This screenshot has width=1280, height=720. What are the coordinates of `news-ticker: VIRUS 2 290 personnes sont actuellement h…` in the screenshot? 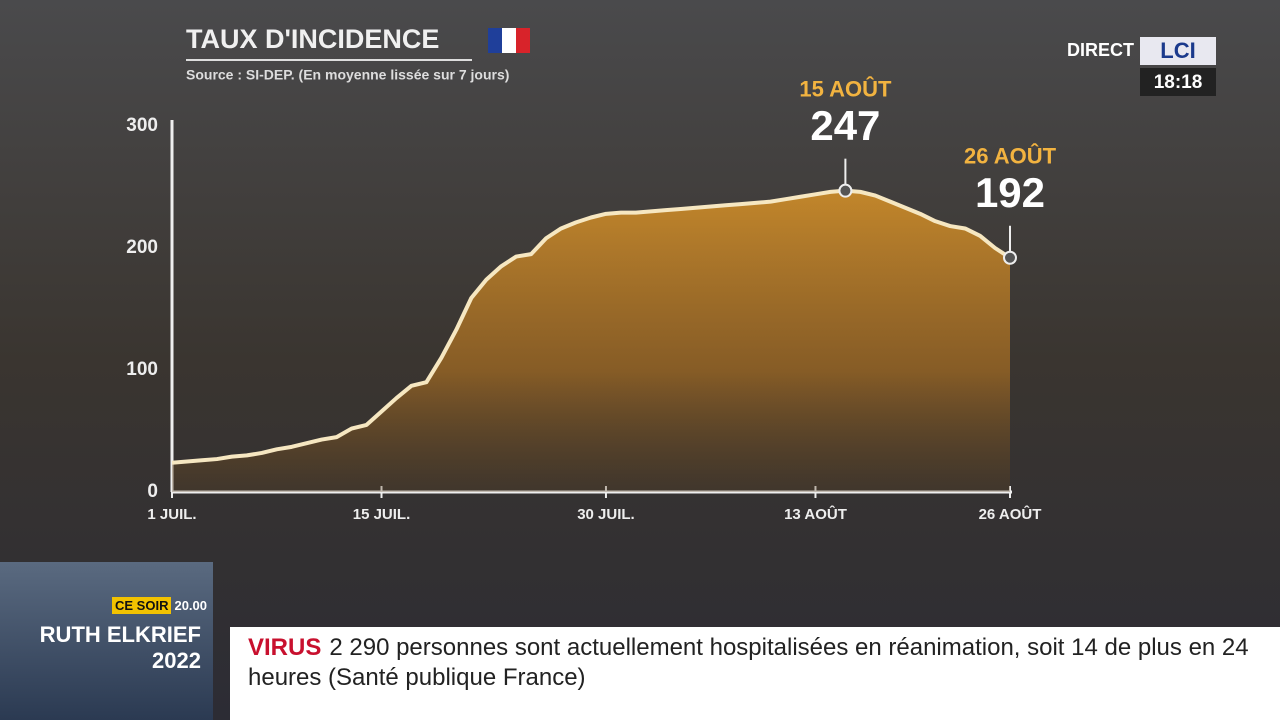 It's located at (755, 673).